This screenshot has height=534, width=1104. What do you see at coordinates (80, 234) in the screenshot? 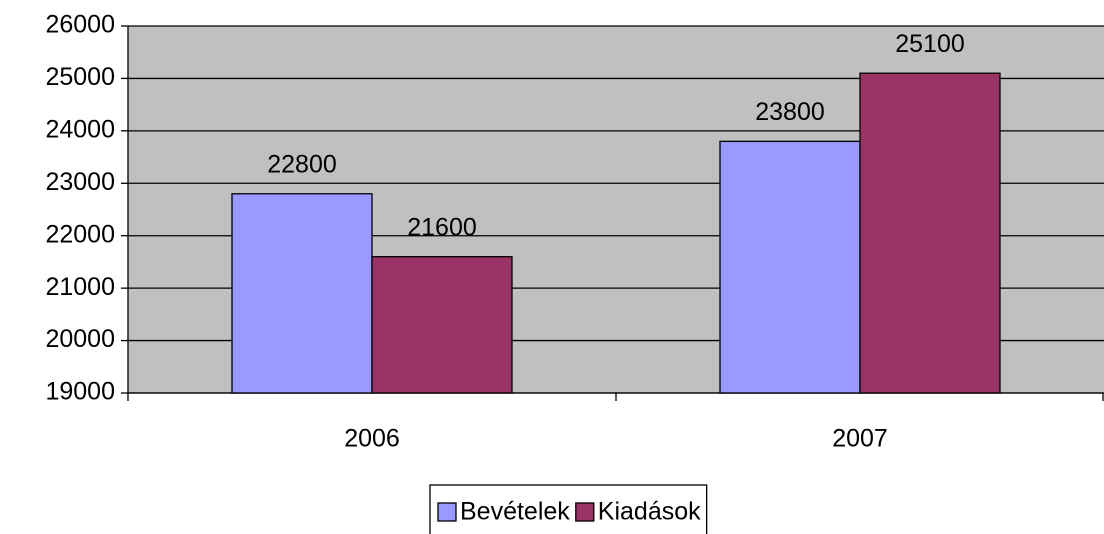
I see `y-tick-label: 22000` at bounding box center [80, 234].